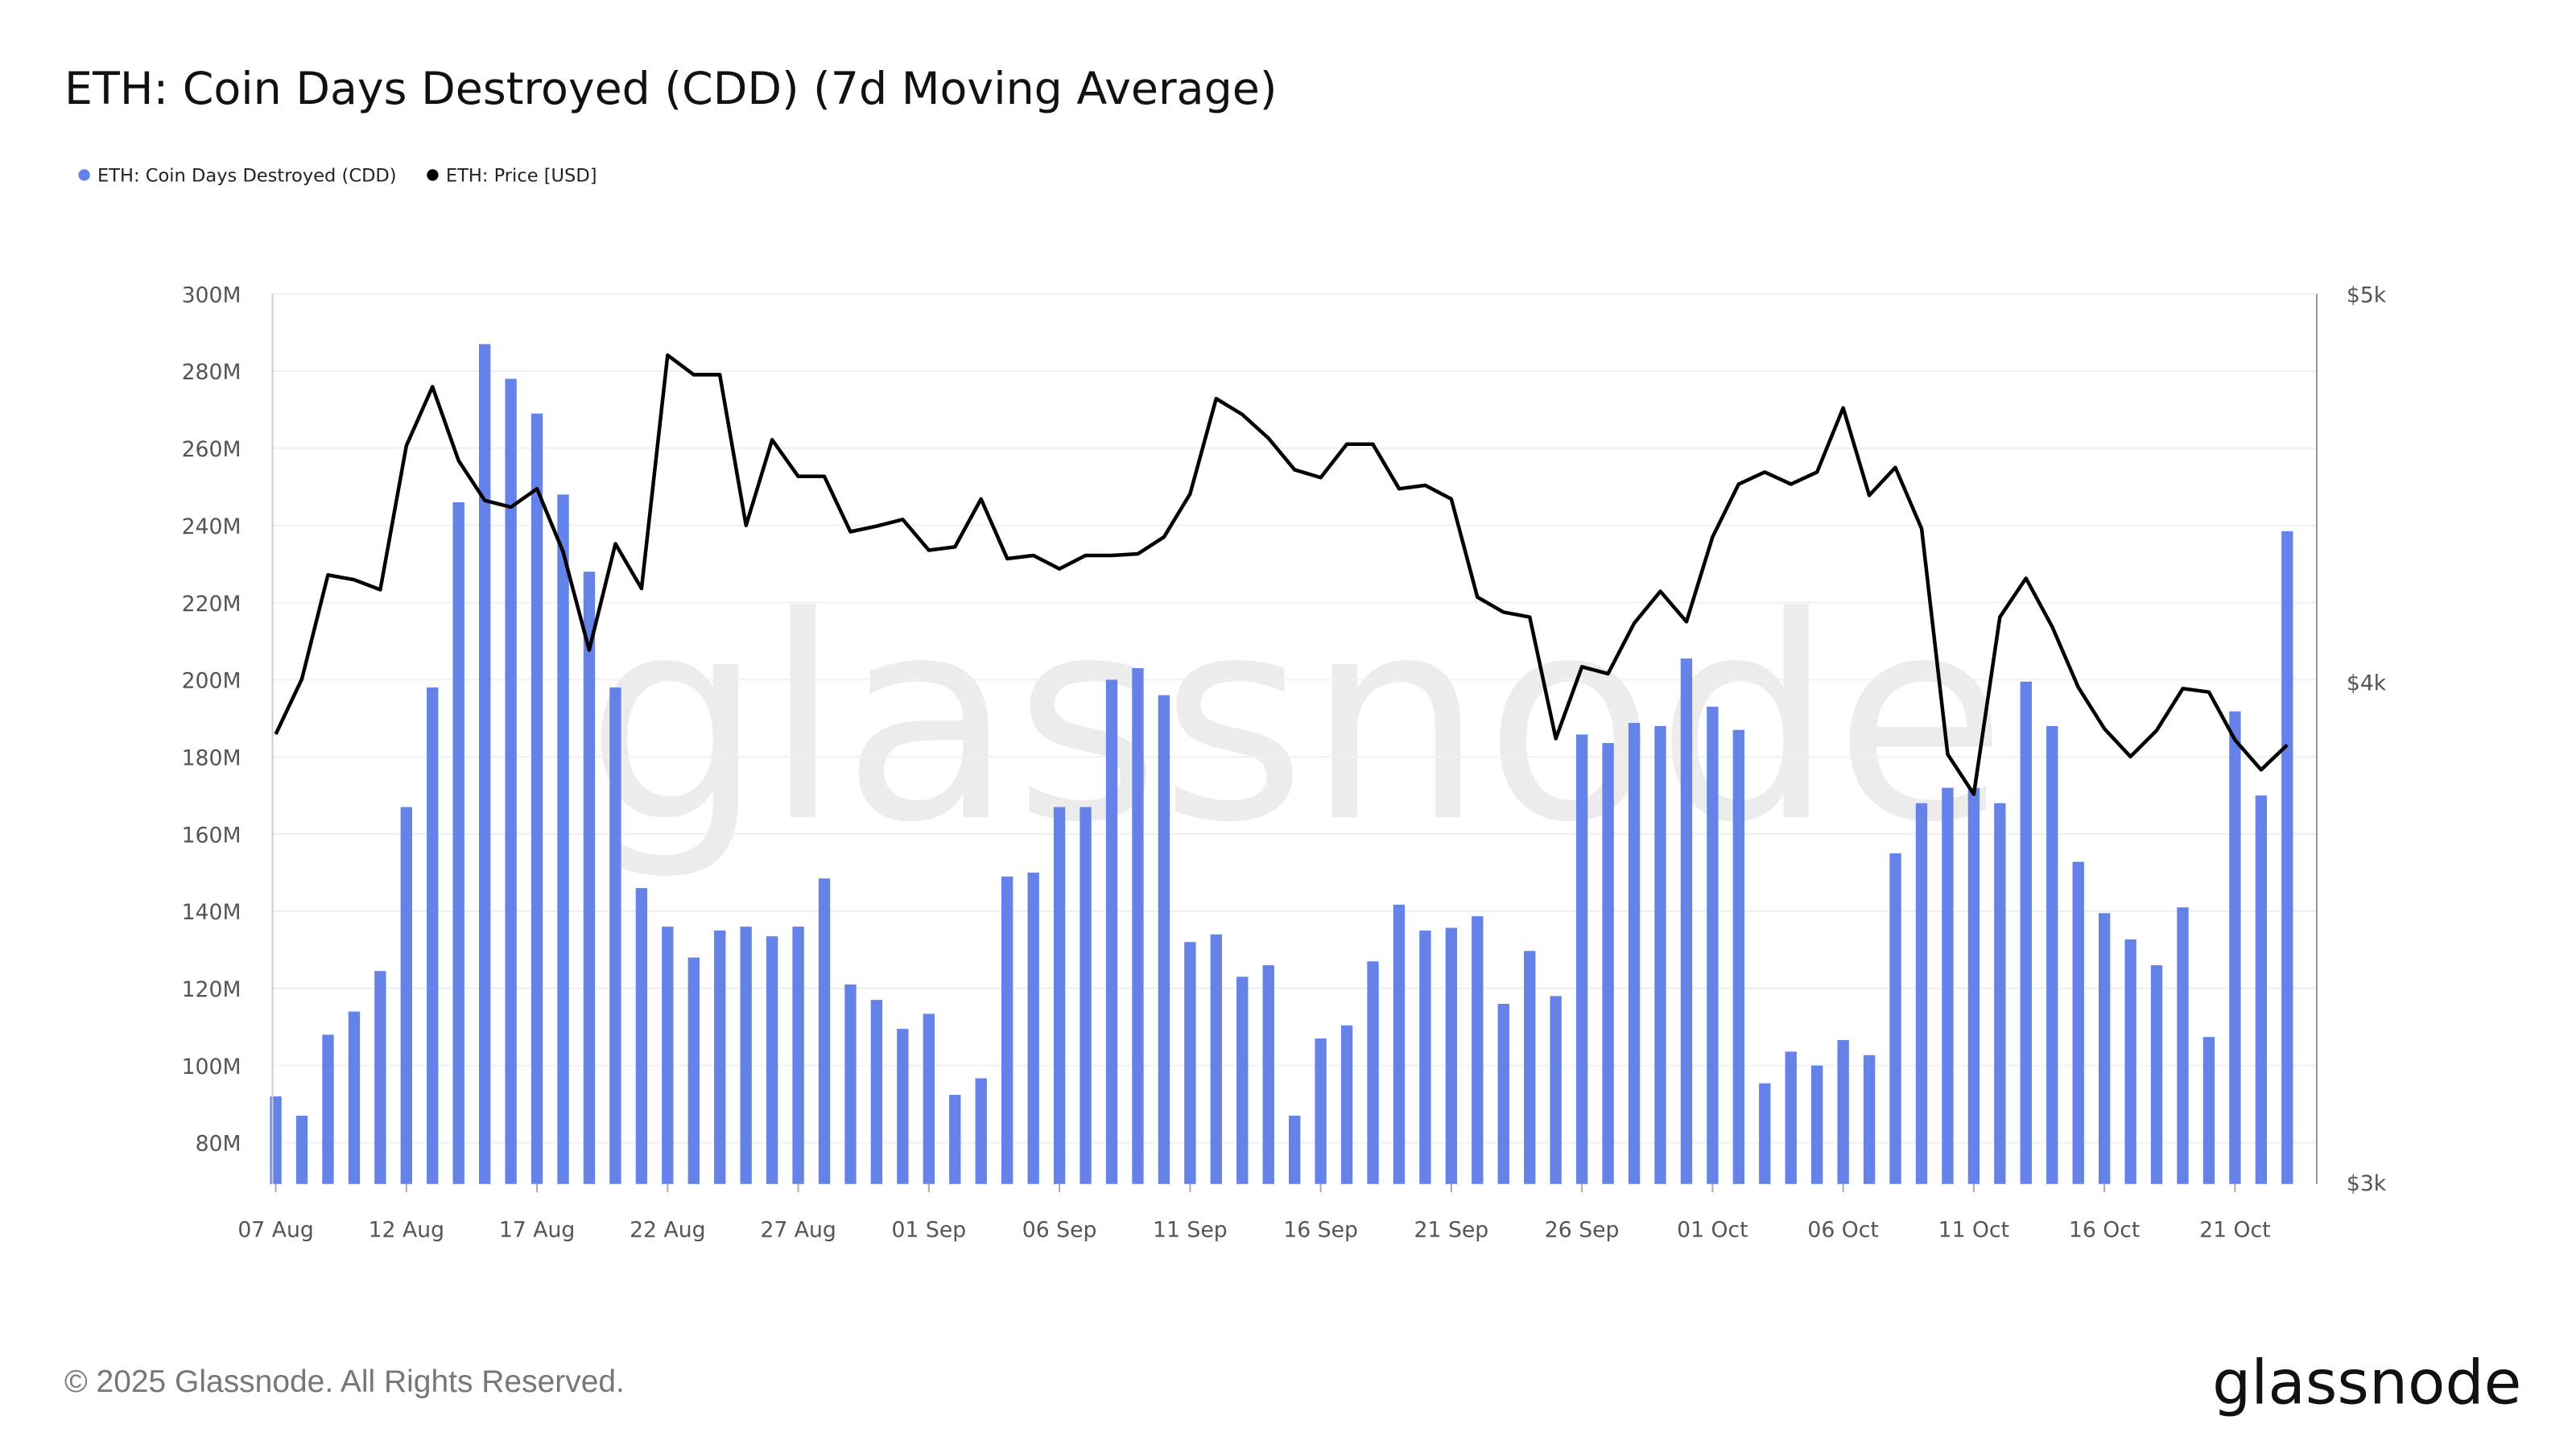 This screenshot has width=2576, height=1449. What do you see at coordinates (667, 1229) in the screenshot?
I see `x-tick-label: 22 Aug` at bounding box center [667, 1229].